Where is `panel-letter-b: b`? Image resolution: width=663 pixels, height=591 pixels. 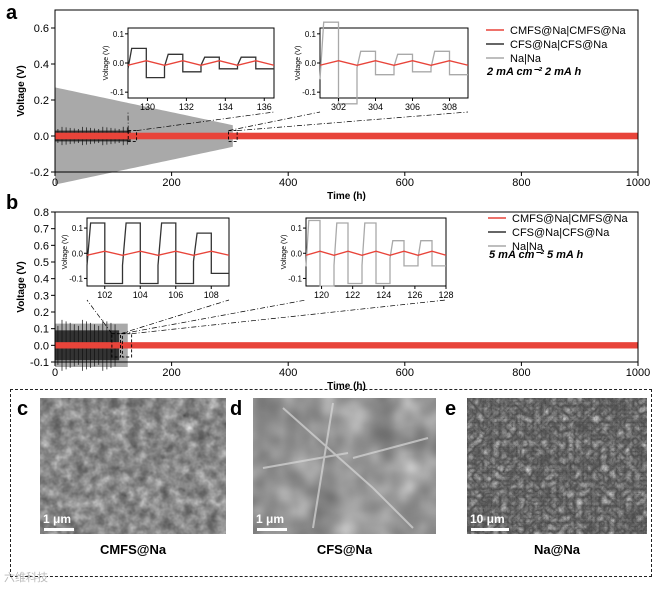 panel-letter-b: b is located at coordinates (12, 203).